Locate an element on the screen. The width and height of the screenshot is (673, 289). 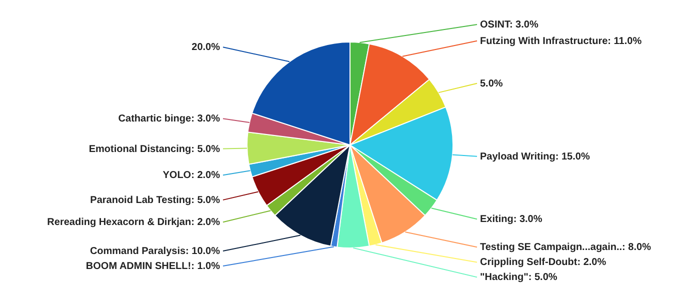
slice-label: Rereading Hexacorn & Dirkjan: 2.0% is located at coordinates (133, 222).